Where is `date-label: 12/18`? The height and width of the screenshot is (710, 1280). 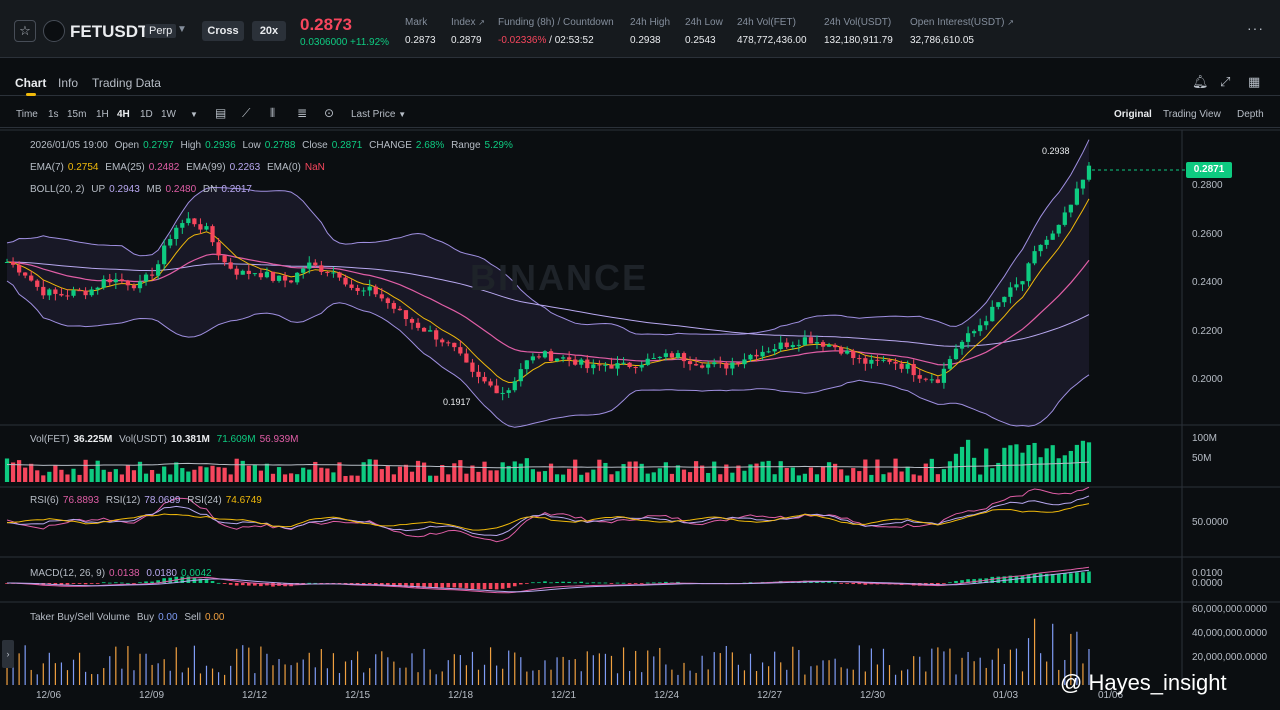 date-label: 12/18 is located at coordinates (461, 695).